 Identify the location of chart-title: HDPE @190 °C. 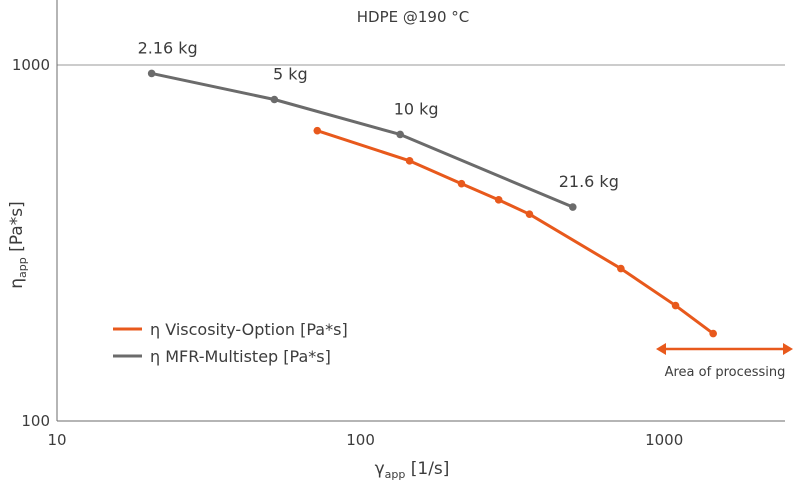
(413, 17).